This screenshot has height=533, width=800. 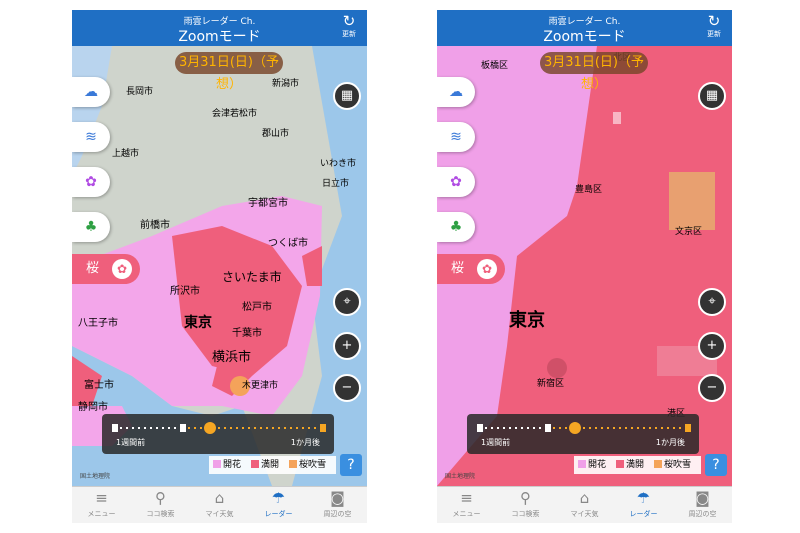 I want to click on question-icon: ?, so click(x=351, y=465).